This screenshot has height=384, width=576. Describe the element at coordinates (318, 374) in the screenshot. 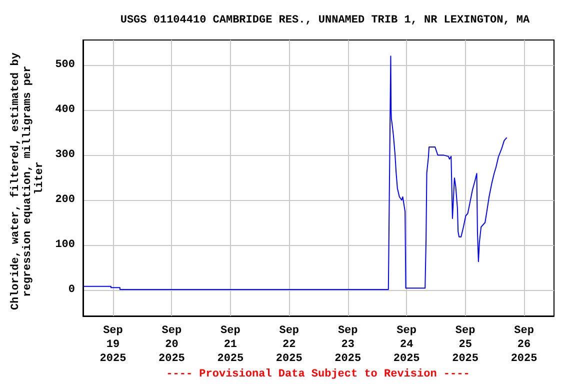

I see `text: ---- Provisional Data Subject to Revision ----` at that location.